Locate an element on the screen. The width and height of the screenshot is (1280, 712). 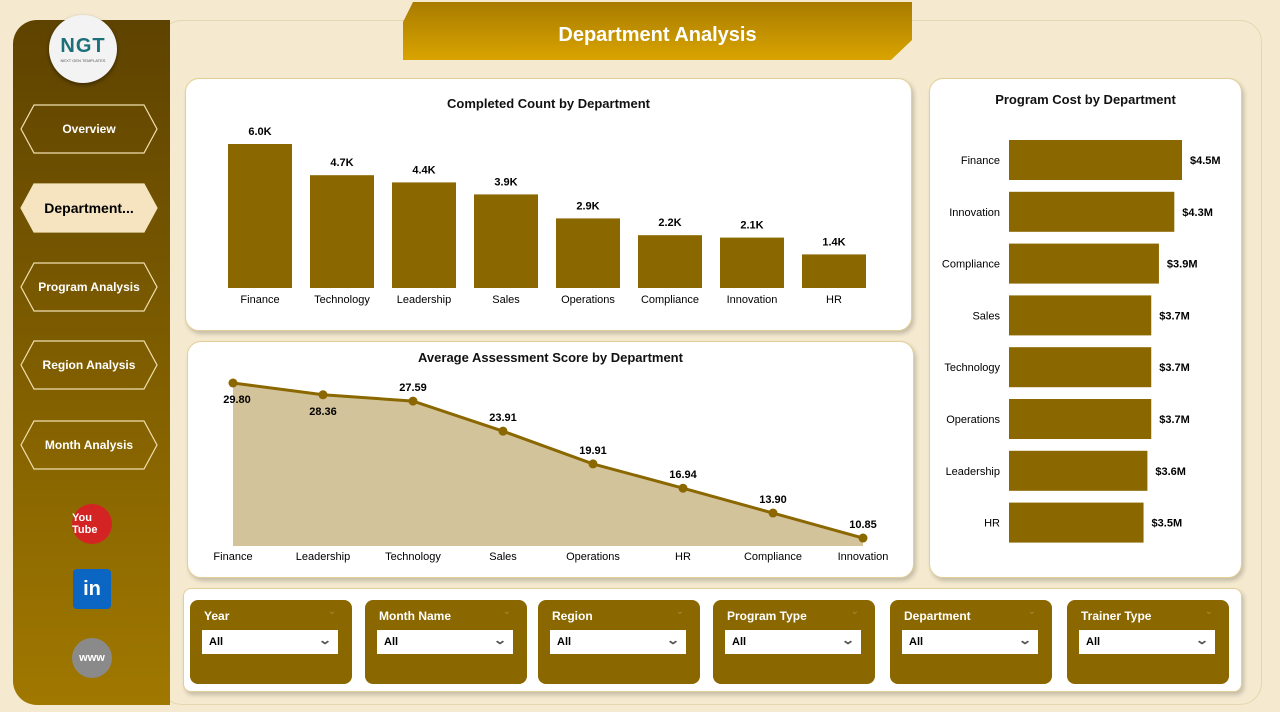
data-label: 2.9K is located at coordinates (587, 206).